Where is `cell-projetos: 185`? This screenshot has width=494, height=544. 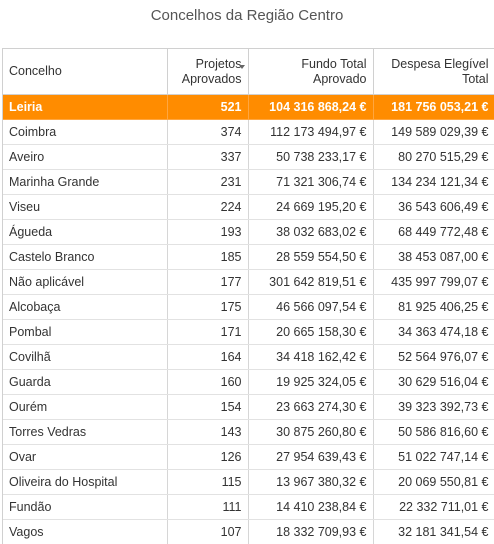
cell-projetos: 185 is located at coordinates (207, 257).